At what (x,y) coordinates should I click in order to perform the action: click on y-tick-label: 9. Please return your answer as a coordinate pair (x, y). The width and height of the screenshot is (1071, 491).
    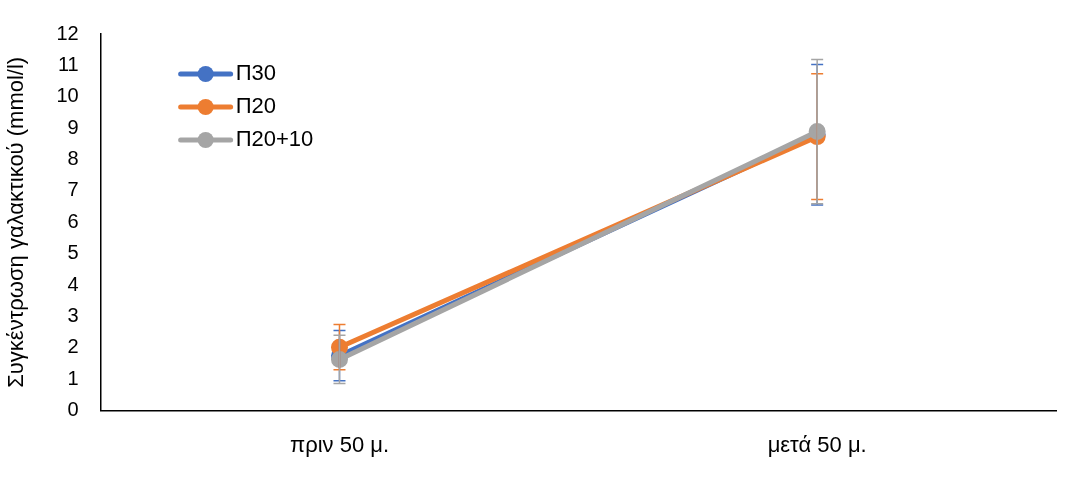
    Looking at the image, I should click on (73, 126).